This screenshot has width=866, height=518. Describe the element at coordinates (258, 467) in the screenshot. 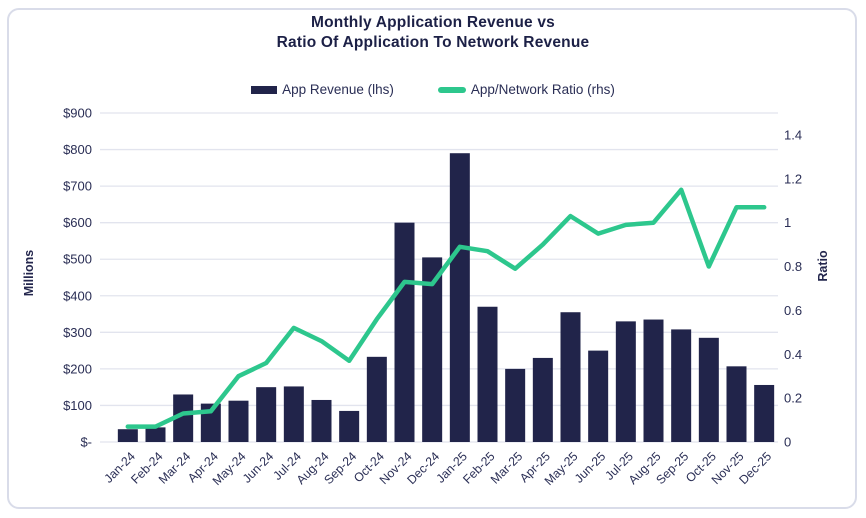

I see `x-axis-tick-label: Jun-24` at that location.